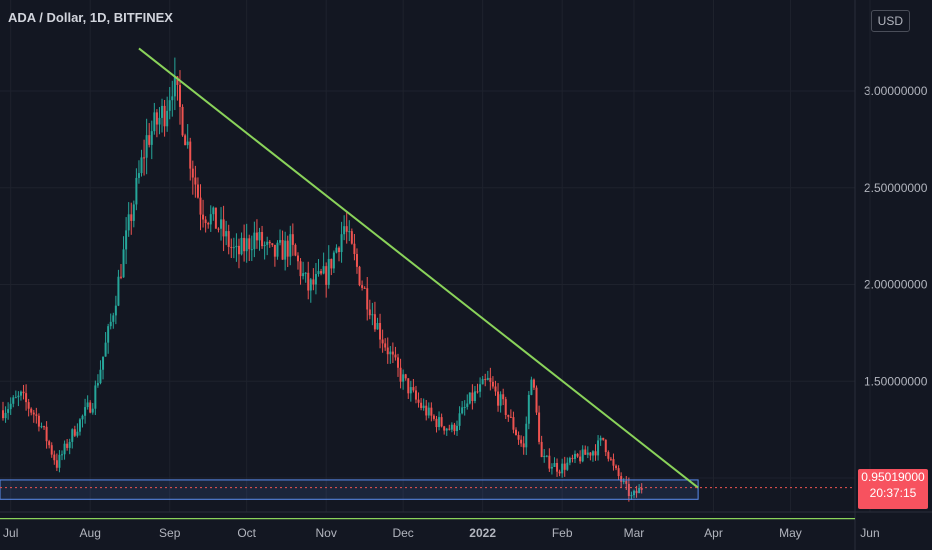  I want to click on x-tick-label: Mar, so click(634, 533).